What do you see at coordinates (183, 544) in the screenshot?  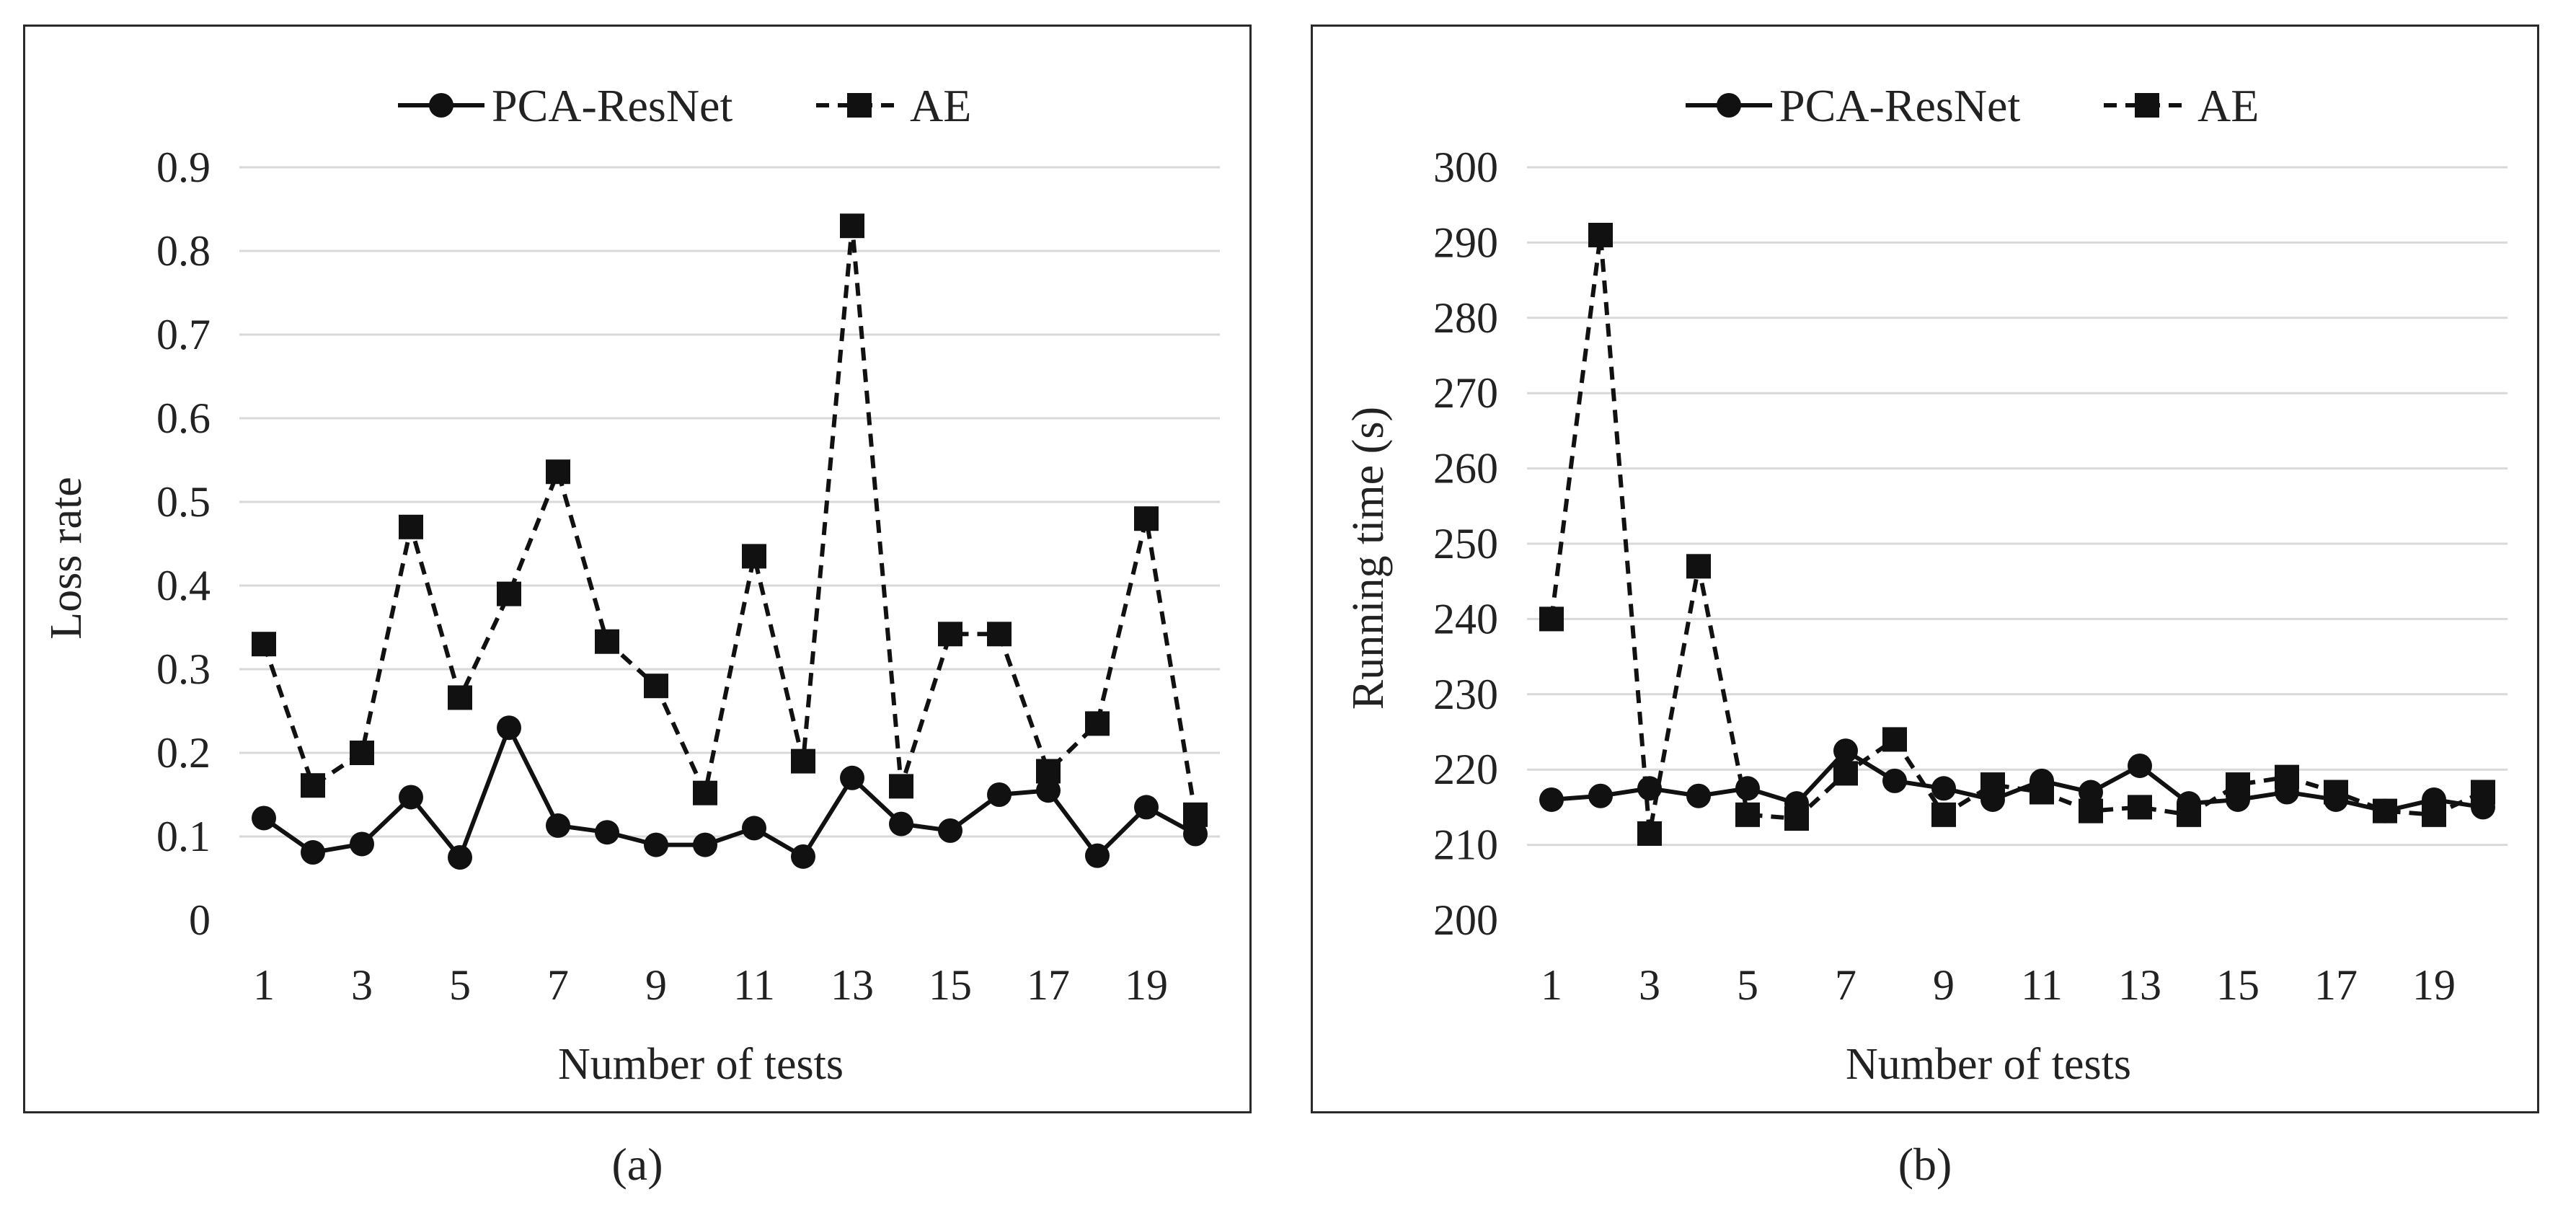 I see `y-tick-labels: 0 0.1 0.2 0.3 0.4 0.5 0.6 0.7 0.8 0.9` at bounding box center [183, 544].